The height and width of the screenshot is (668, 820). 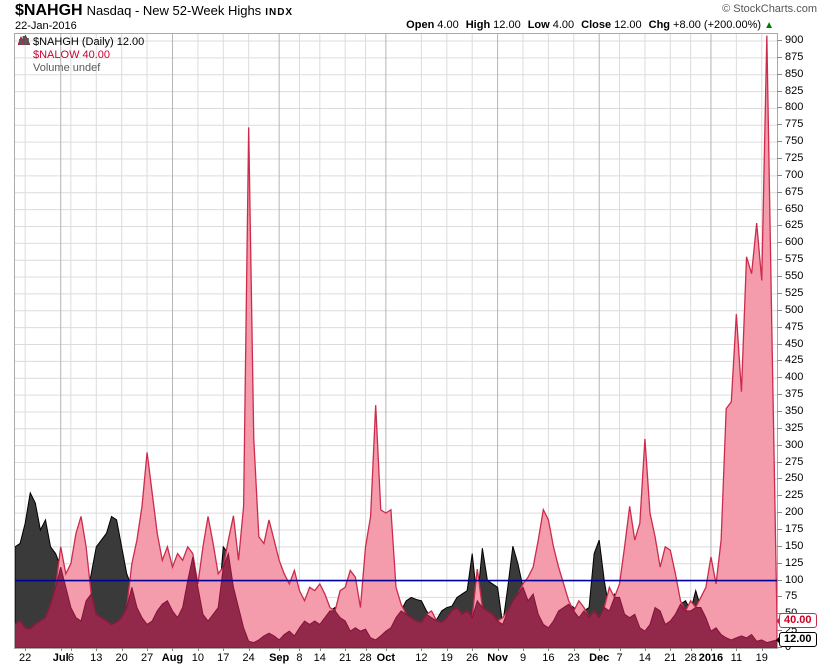 What do you see at coordinates (769, 25) in the screenshot?
I see `up-arrow-icon: ▲` at bounding box center [769, 25].